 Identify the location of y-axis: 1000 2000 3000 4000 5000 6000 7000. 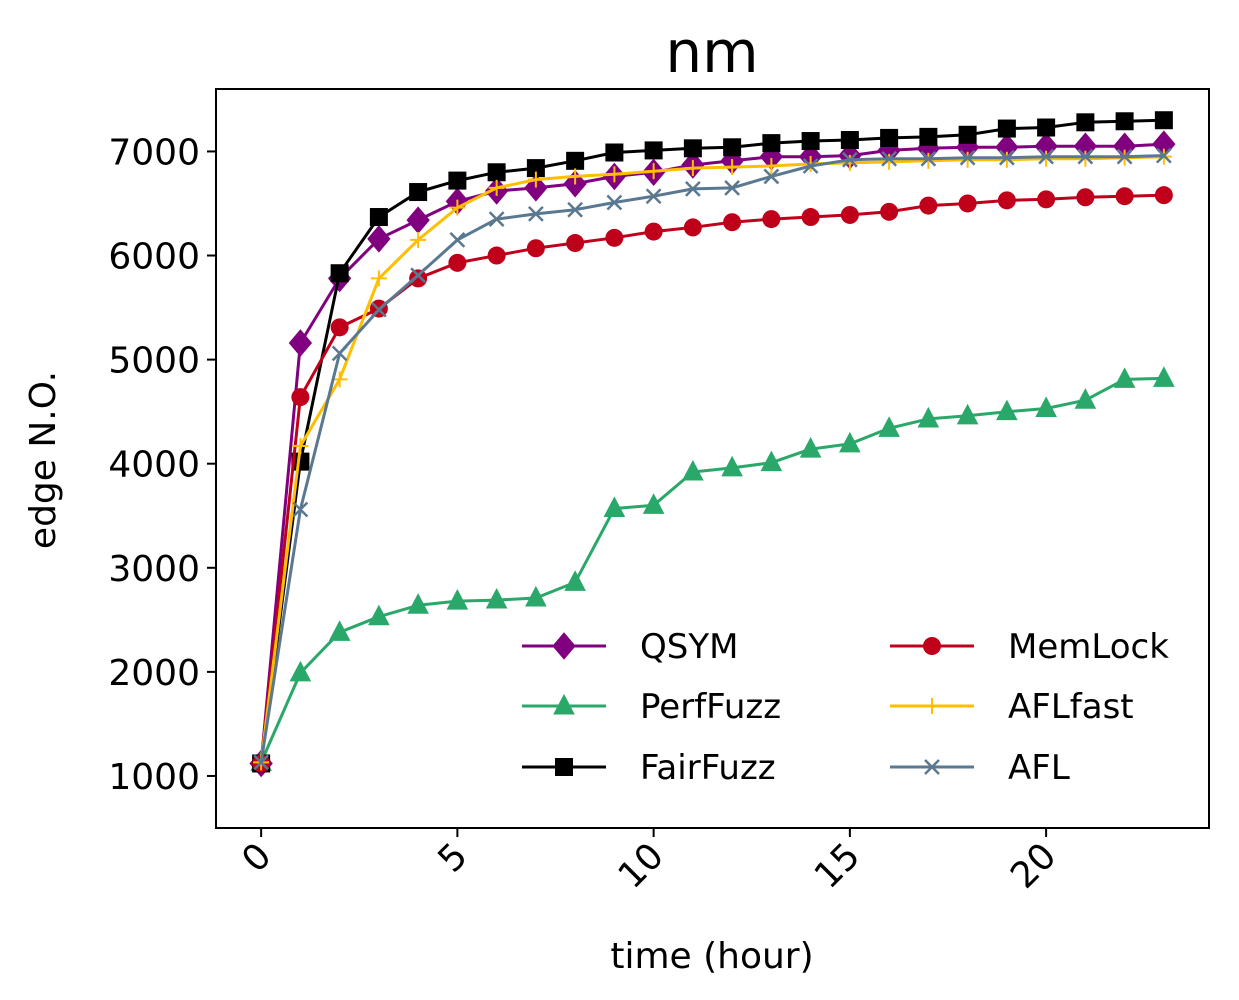
(162, 465).